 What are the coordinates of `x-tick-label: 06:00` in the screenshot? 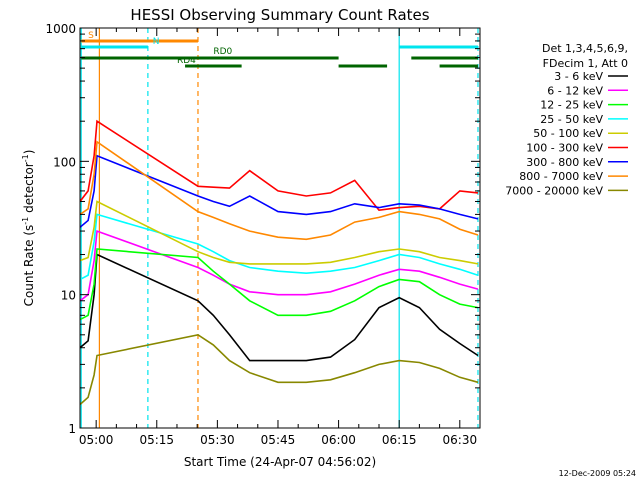 It's located at (338, 440).